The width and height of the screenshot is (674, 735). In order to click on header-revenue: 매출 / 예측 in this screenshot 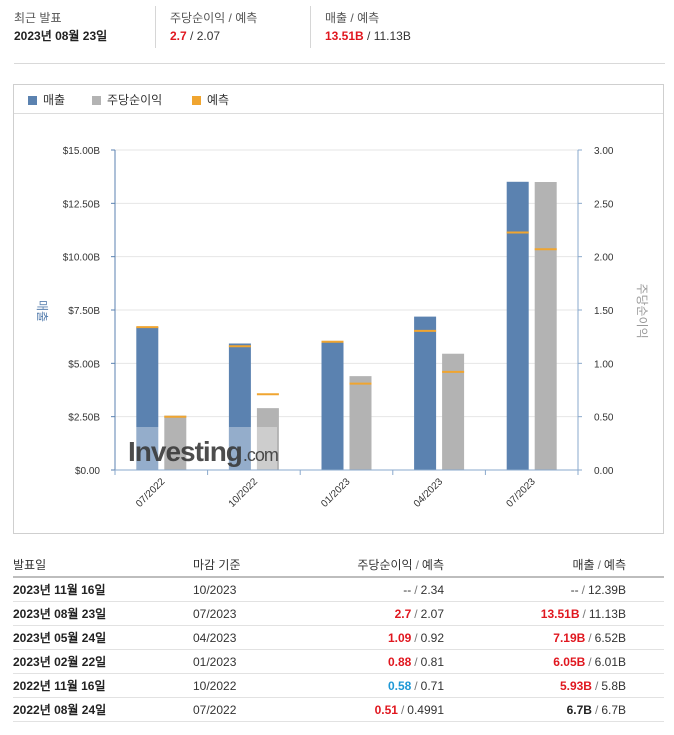, I will do `click(599, 565)`.